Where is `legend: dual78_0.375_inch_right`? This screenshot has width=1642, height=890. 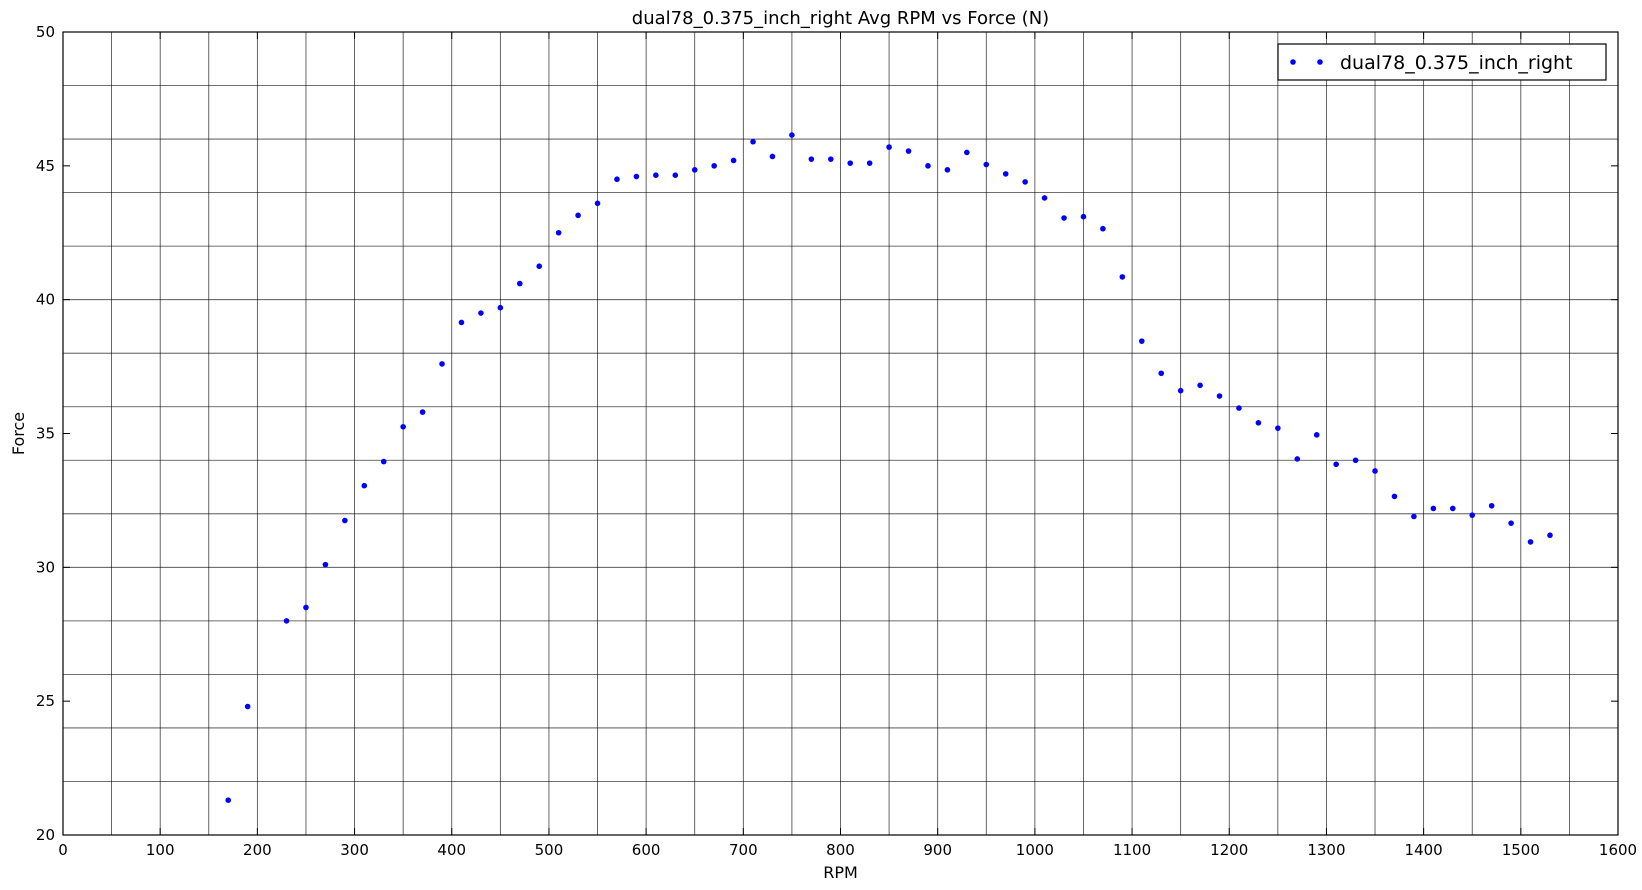
legend: dual78_0.375_inch_right is located at coordinates (1442, 62).